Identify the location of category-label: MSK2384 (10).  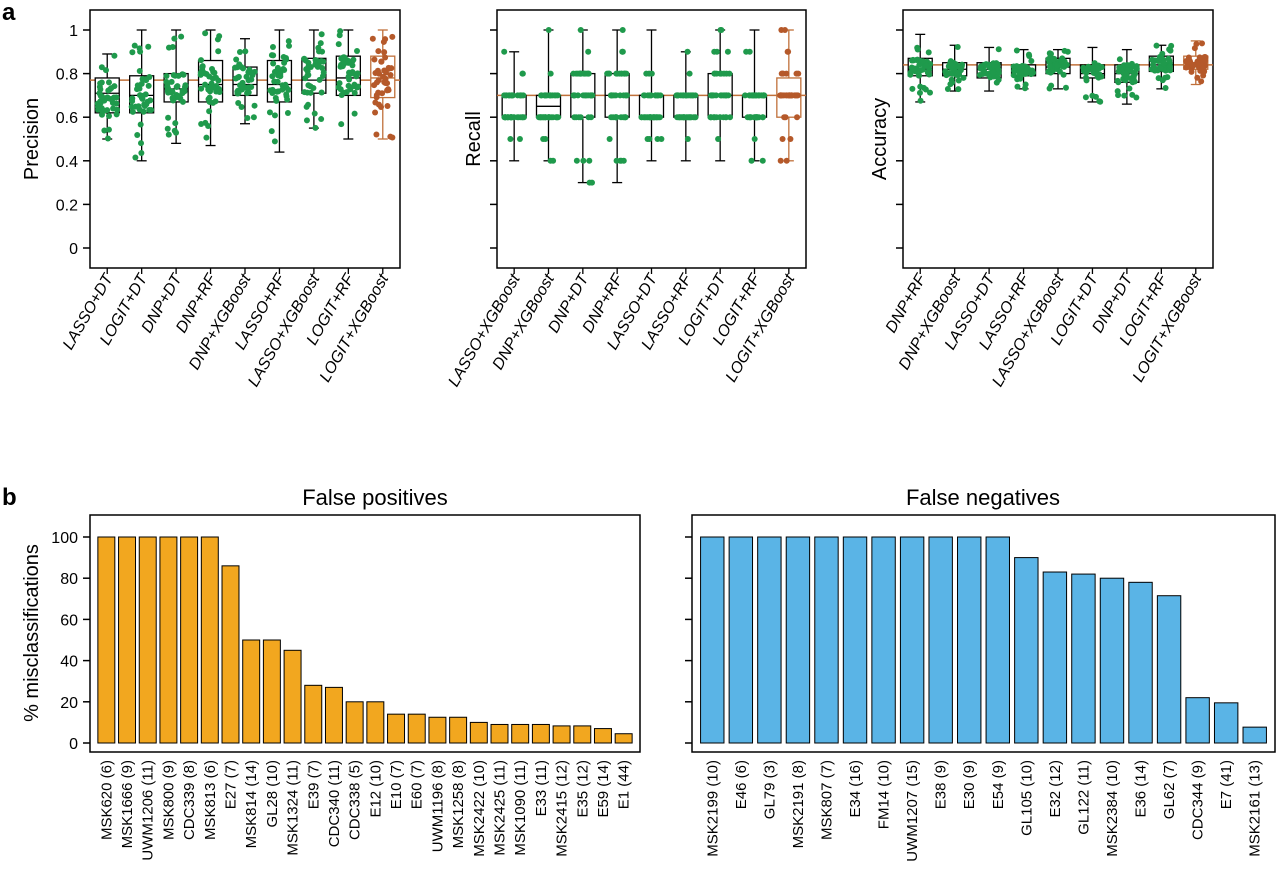
(1112, 808).